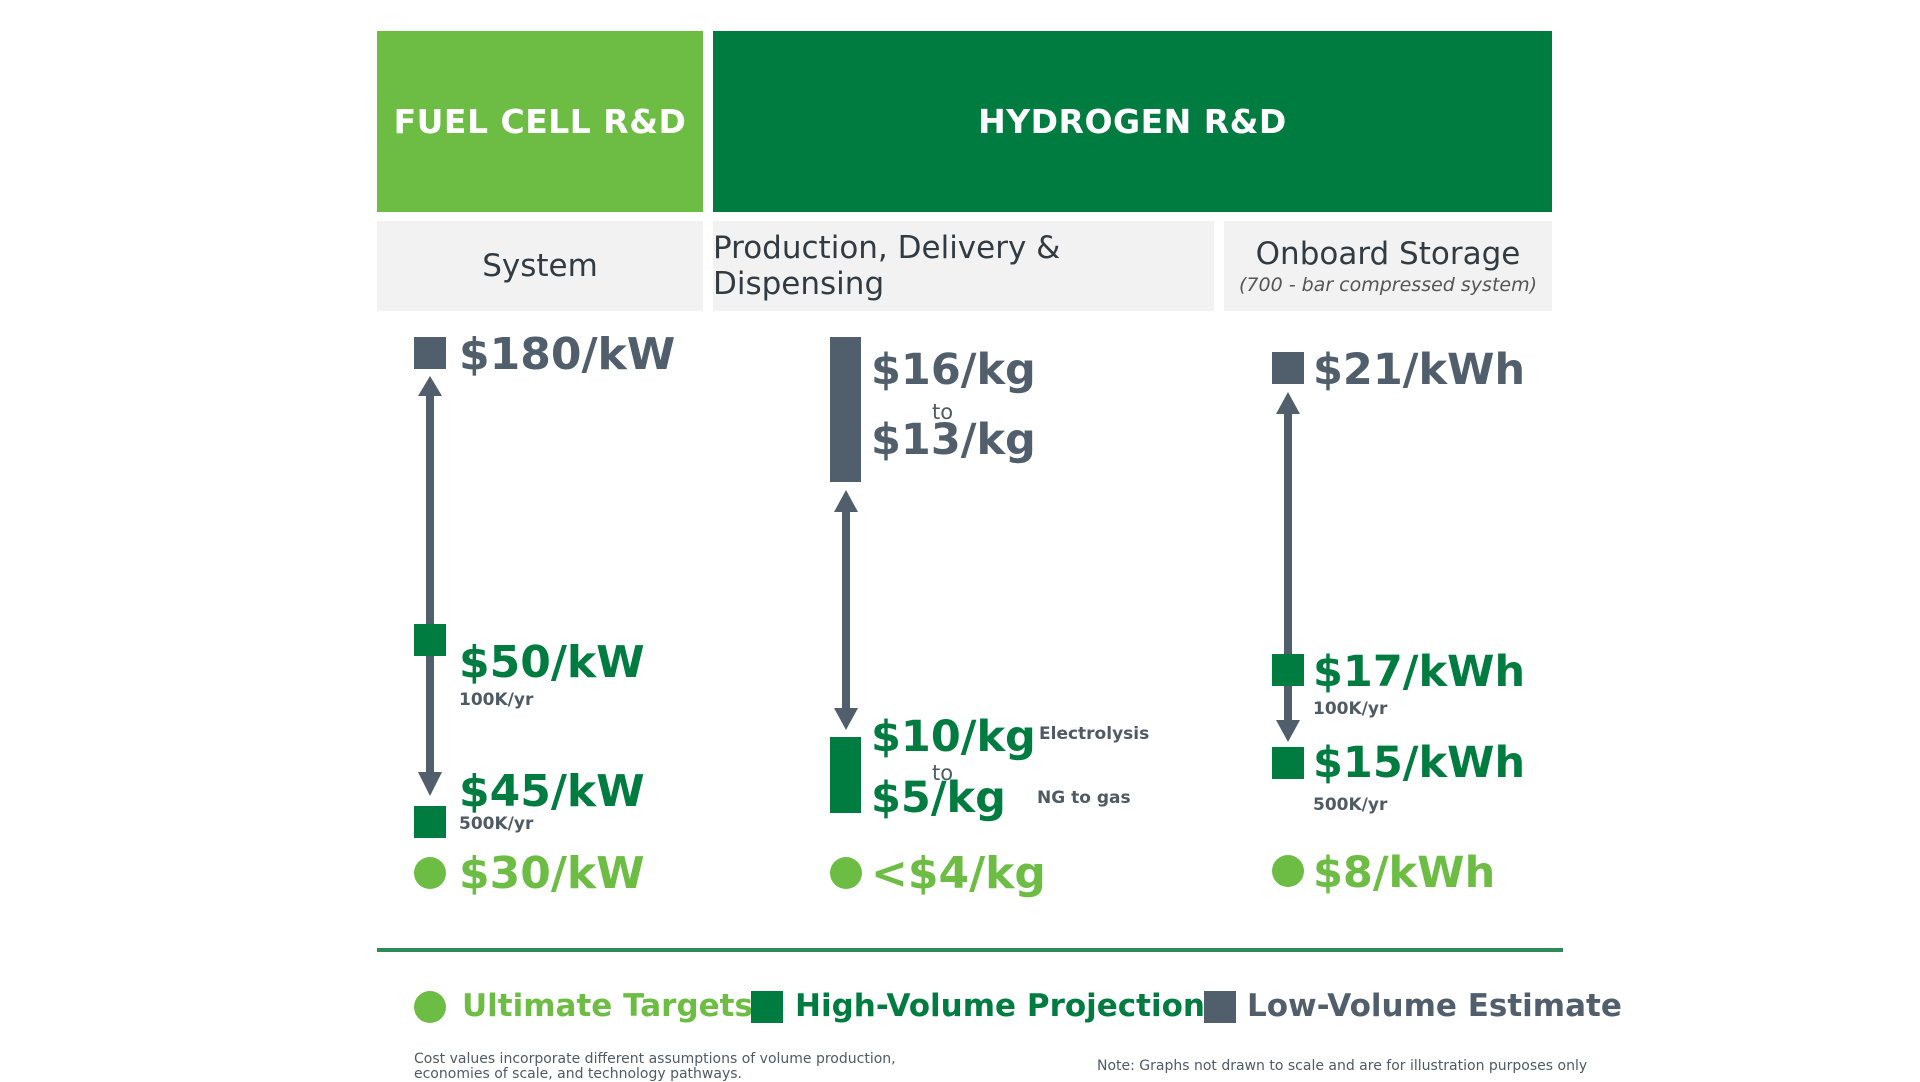 The image size is (1920, 1082). I want to click on production-ultimate-value: <$4/kg, so click(958, 873).